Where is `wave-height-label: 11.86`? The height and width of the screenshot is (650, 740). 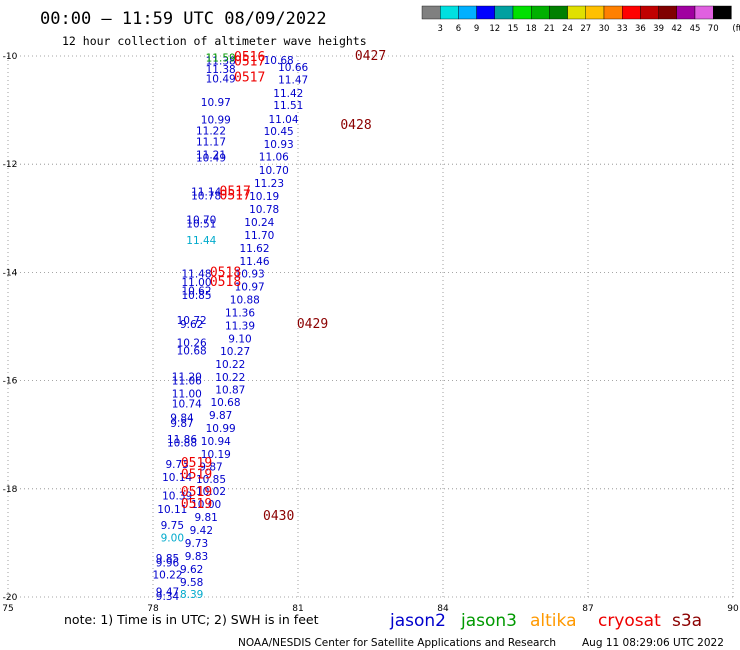 wave-height-label: 11.86 is located at coordinates (182, 440).